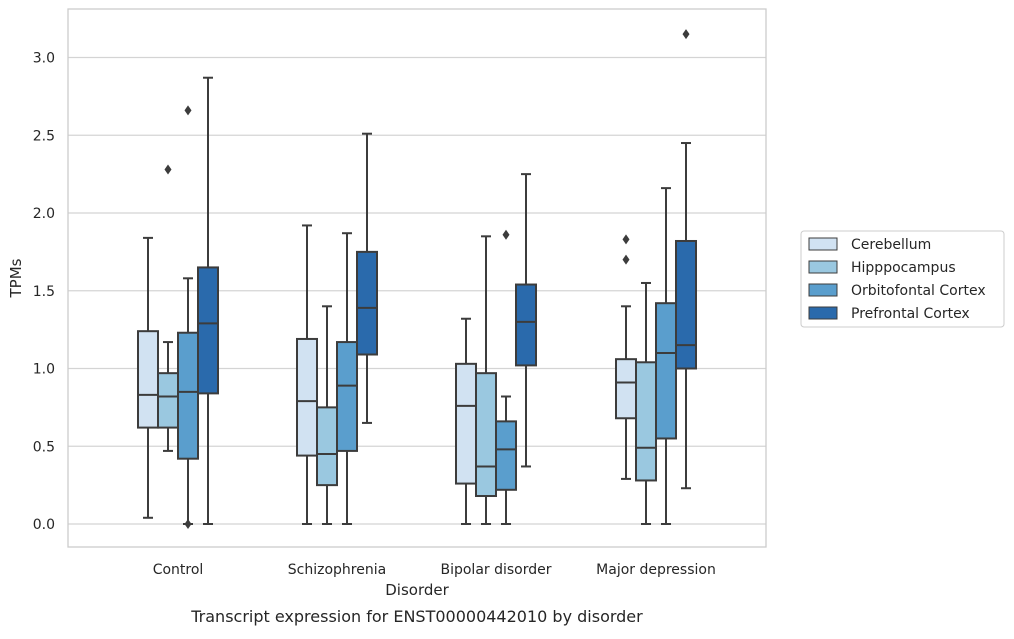  I want to click on y-tick-label: 2.5, so click(44, 136).